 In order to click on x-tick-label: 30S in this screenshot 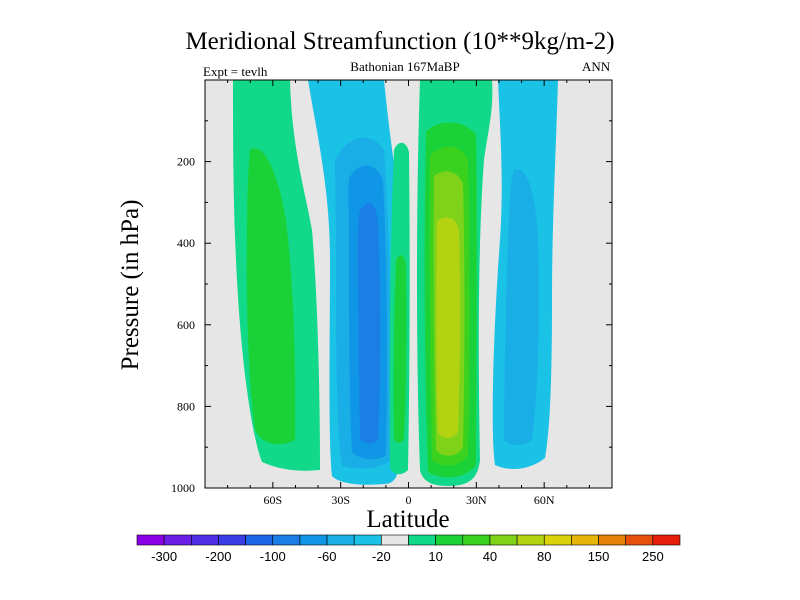, I will do `click(340, 500)`.